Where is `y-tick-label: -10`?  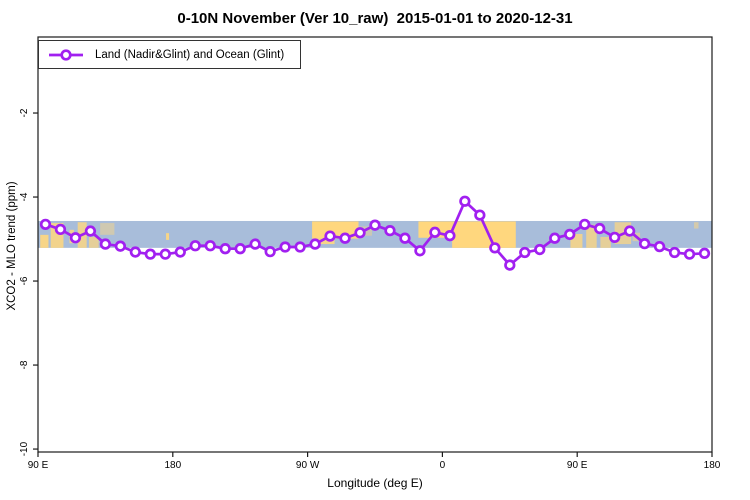 y-tick-label: -10 is located at coordinates (24, 448).